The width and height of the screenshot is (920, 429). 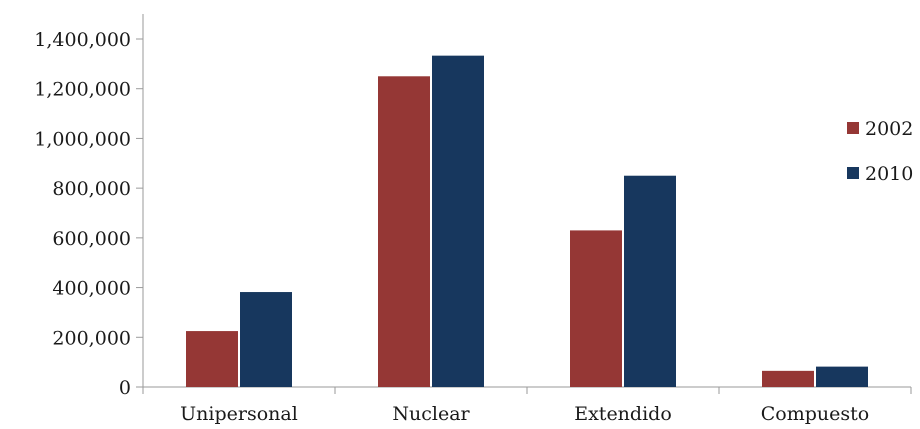 What do you see at coordinates (91, 289) in the screenshot?
I see `y-tick-label: 400,000` at bounding box center [91, 289].